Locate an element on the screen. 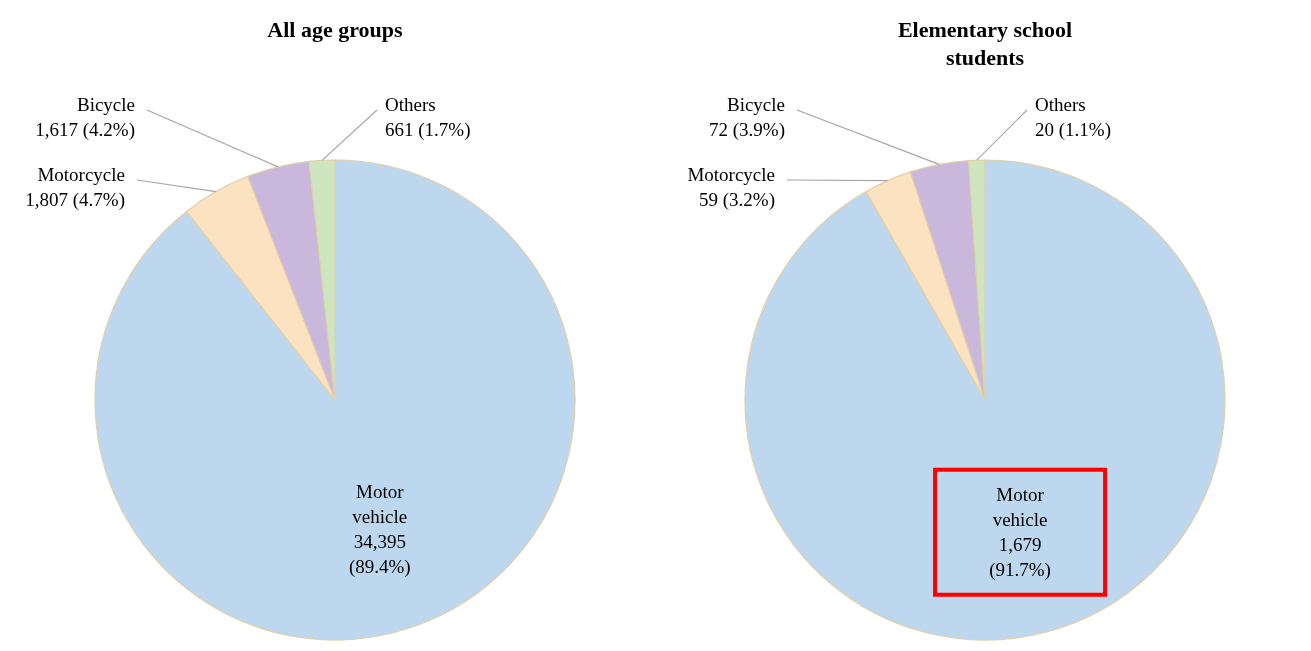  data-label: 1,617 (4.2%) is located at coordinates (85, 130).